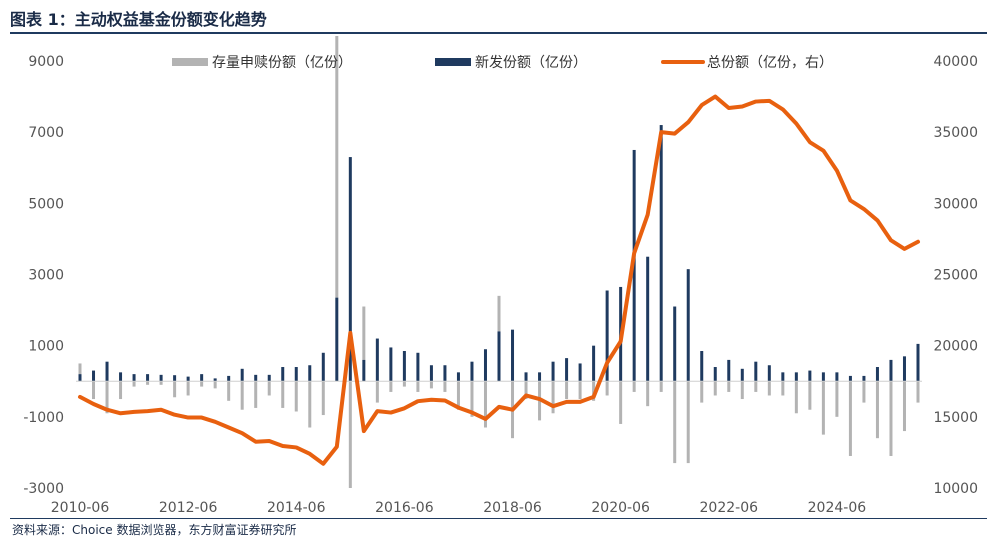 The width and height of the screenshot is (997, 543). I want to click on legend-swatch, so click(453, 62).